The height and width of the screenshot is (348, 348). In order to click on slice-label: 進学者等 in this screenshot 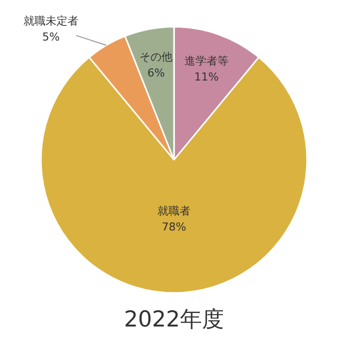, I will do `click(206, 61)`.